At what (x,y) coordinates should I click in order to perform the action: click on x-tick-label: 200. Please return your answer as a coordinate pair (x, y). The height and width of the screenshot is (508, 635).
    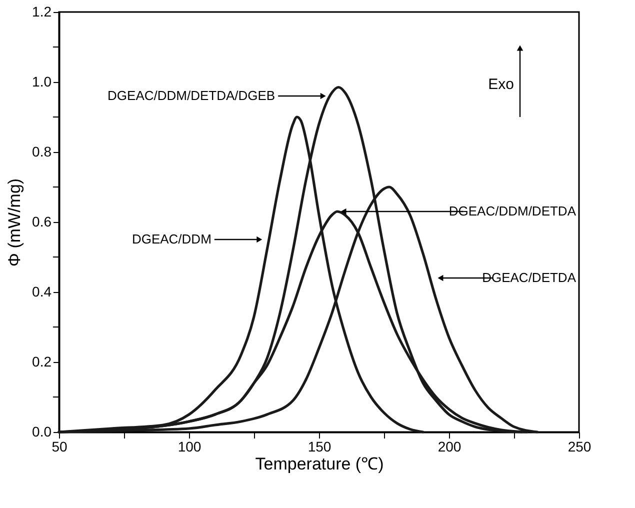
    Looking at the image, I should click on (450, 446).